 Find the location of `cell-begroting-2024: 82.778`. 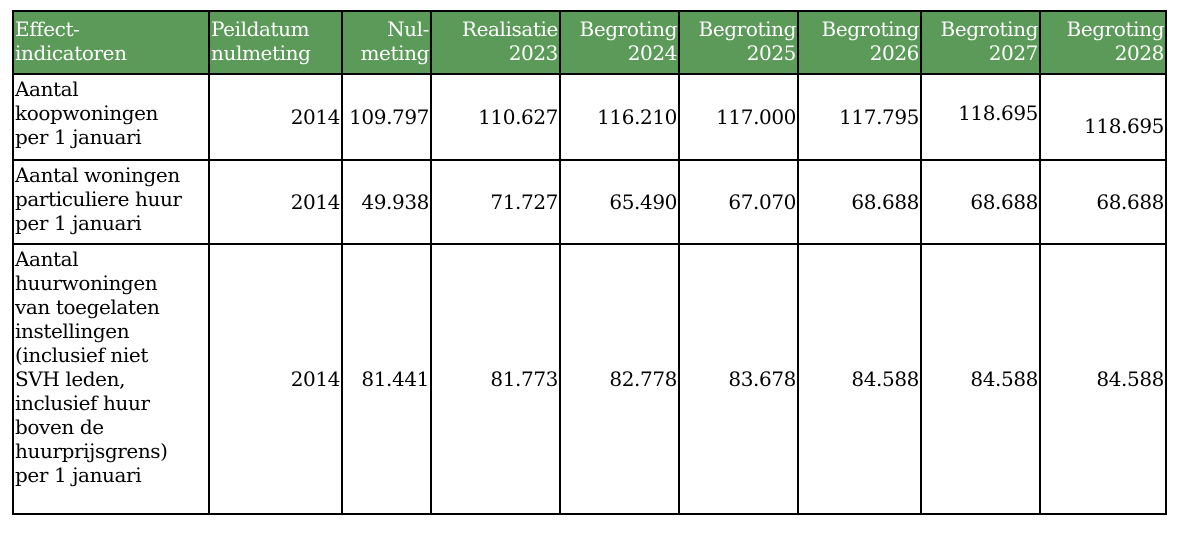

cell-begroting-2024: 82.778 is located at coordinates (619, 379).